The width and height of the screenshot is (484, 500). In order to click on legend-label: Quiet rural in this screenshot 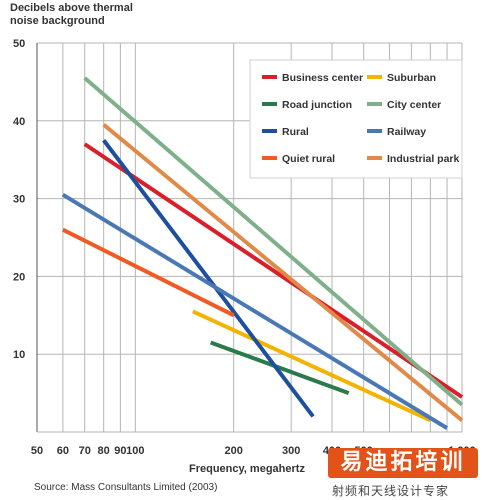, I will do `click(308, 159)`.